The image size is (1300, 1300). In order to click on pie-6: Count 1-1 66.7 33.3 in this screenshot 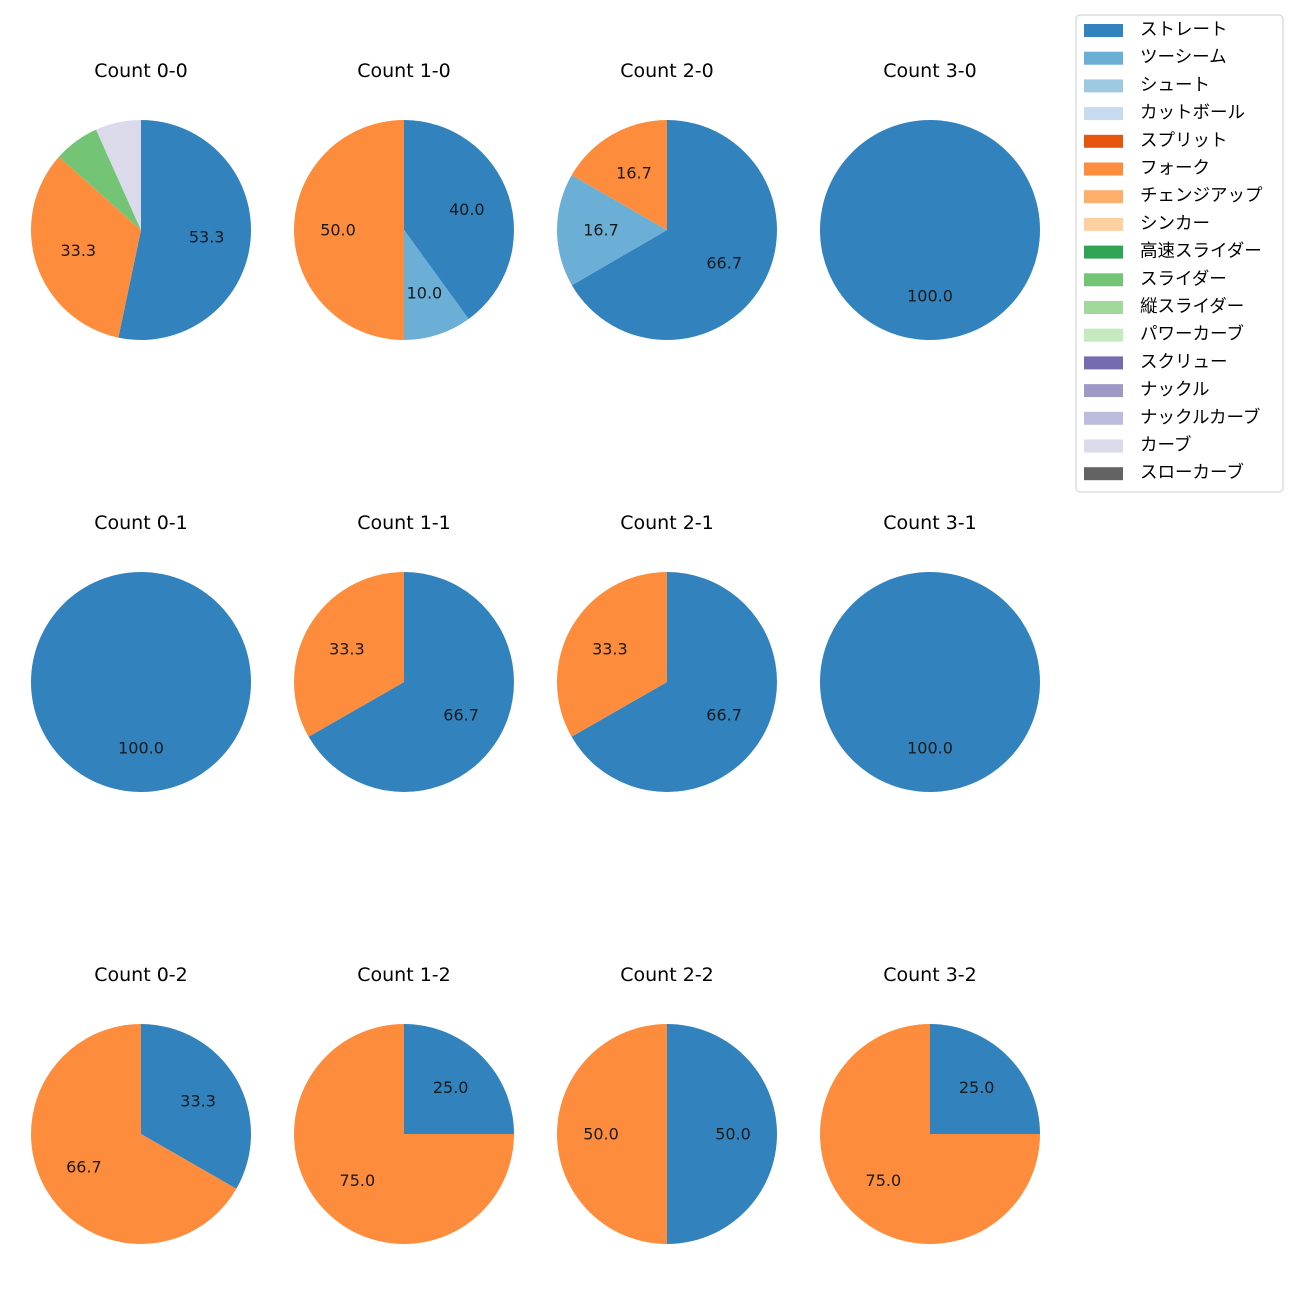, I will do `click(403, 652)`.